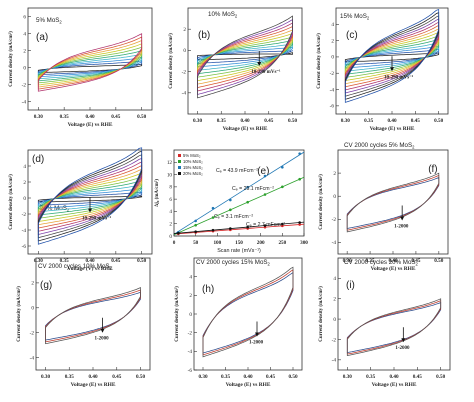 The width and height of the screenshot is (474, 402). I want to click on y-tick-label: 10, so click(170, 175).